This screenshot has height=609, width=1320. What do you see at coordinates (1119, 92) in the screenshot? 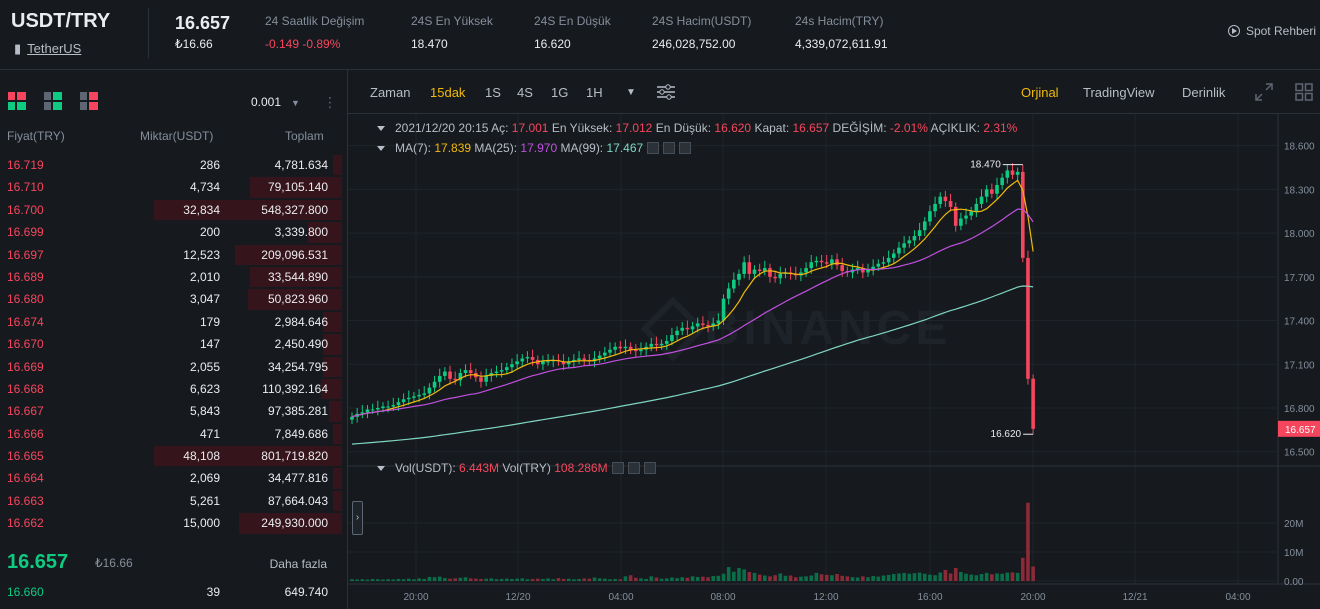
I see `view-tradingview: TradingView` at bounding box center [1119, 92].